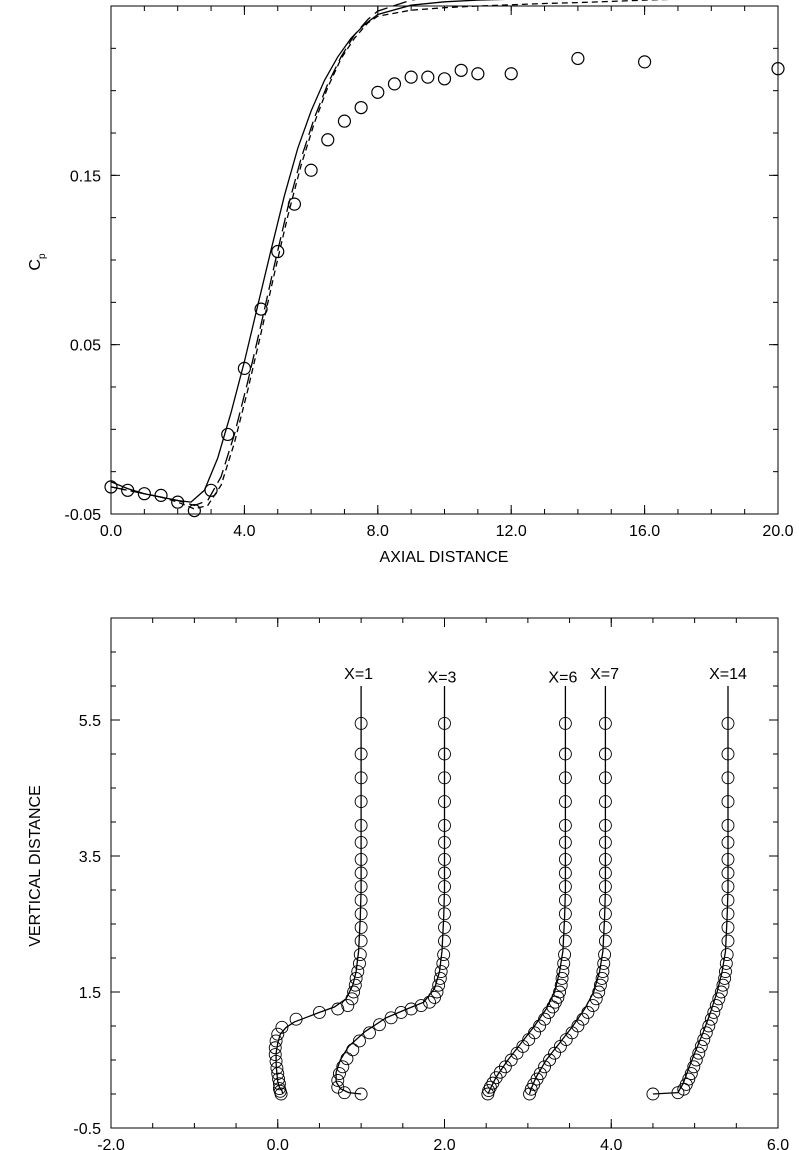 The image size is (799, 1150). What do you see at coordinates (83, 515) in the screenshot?
I see `chart1-ytick-label: -0.05` at bounding box center [83, 515].